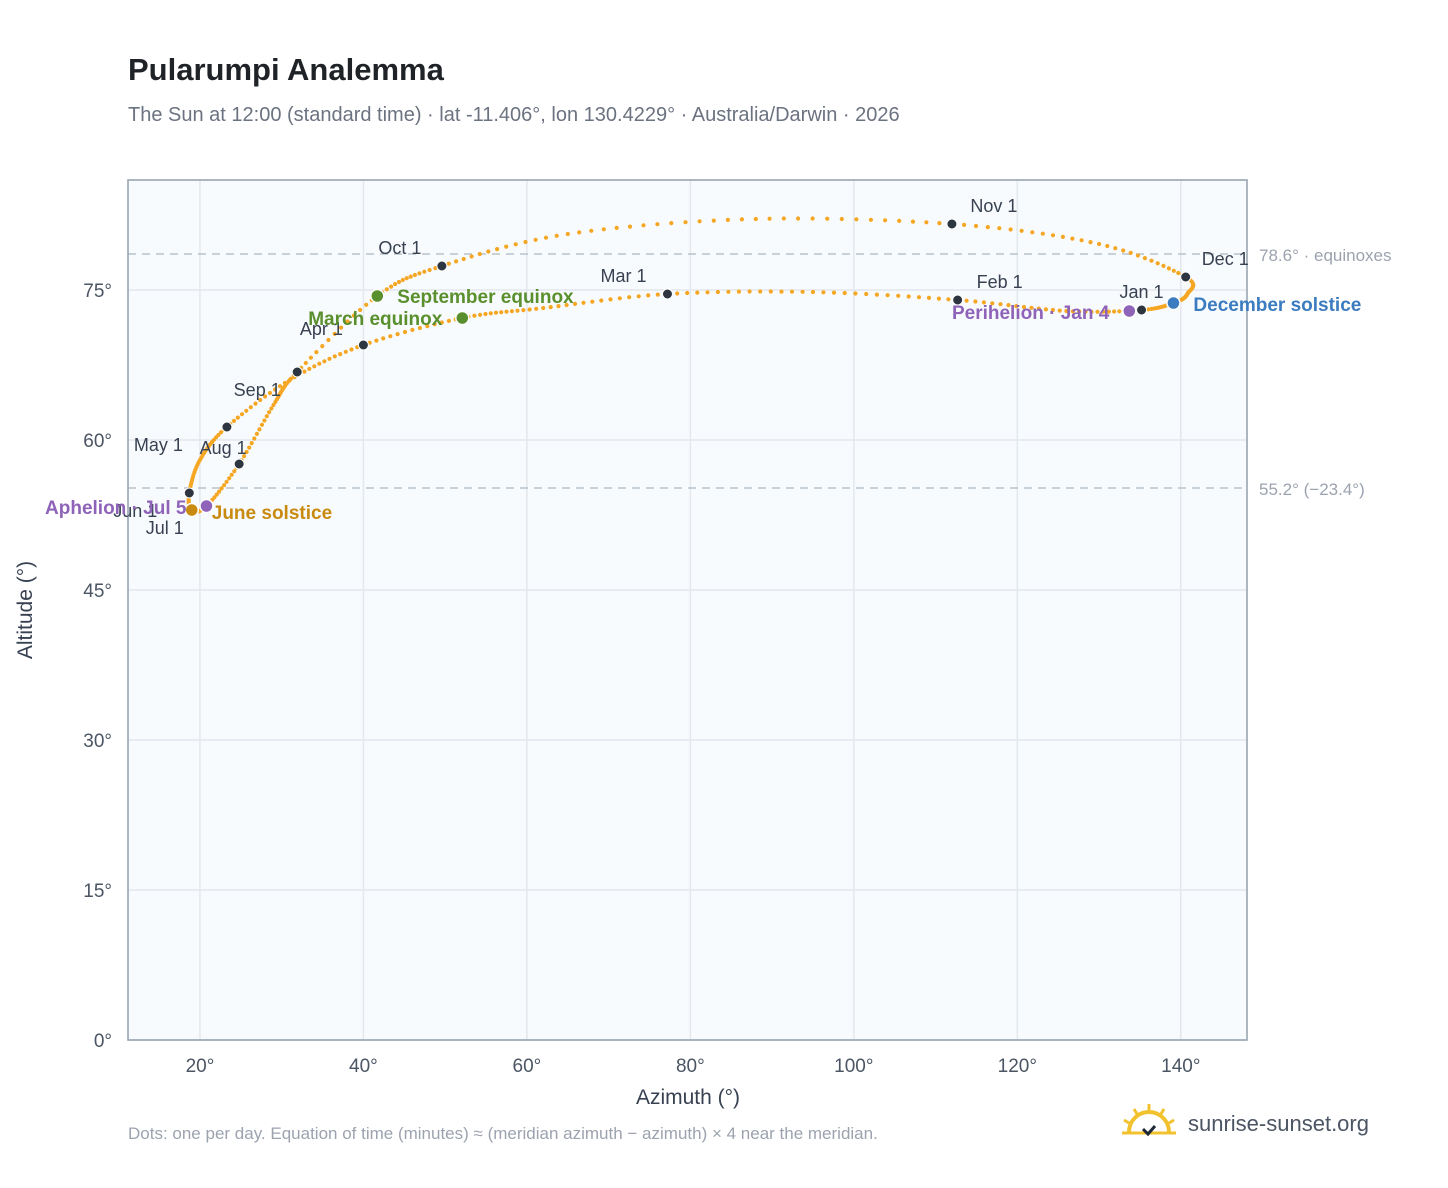 This screenshot has height=1188, width=1448. Describe the element at coordinates (1244, 1124) in the screenshot. I see `brand-link: sunrise-sunset.org` at that location.